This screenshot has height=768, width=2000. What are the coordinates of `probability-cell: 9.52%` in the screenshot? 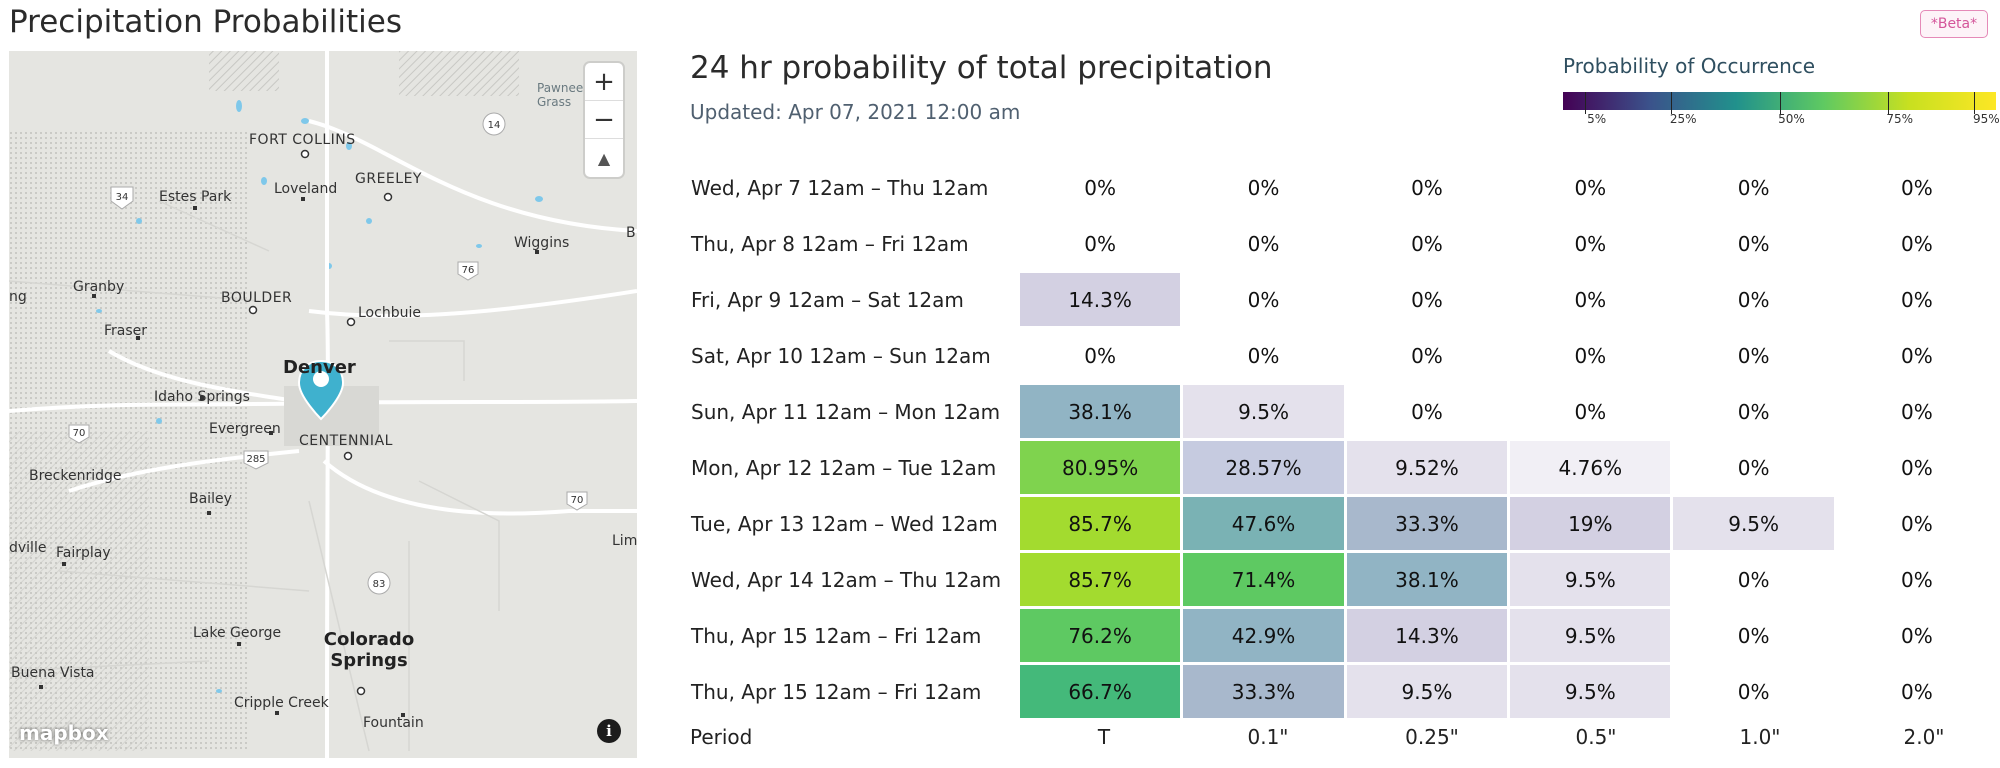 It's located at (1427, 467).